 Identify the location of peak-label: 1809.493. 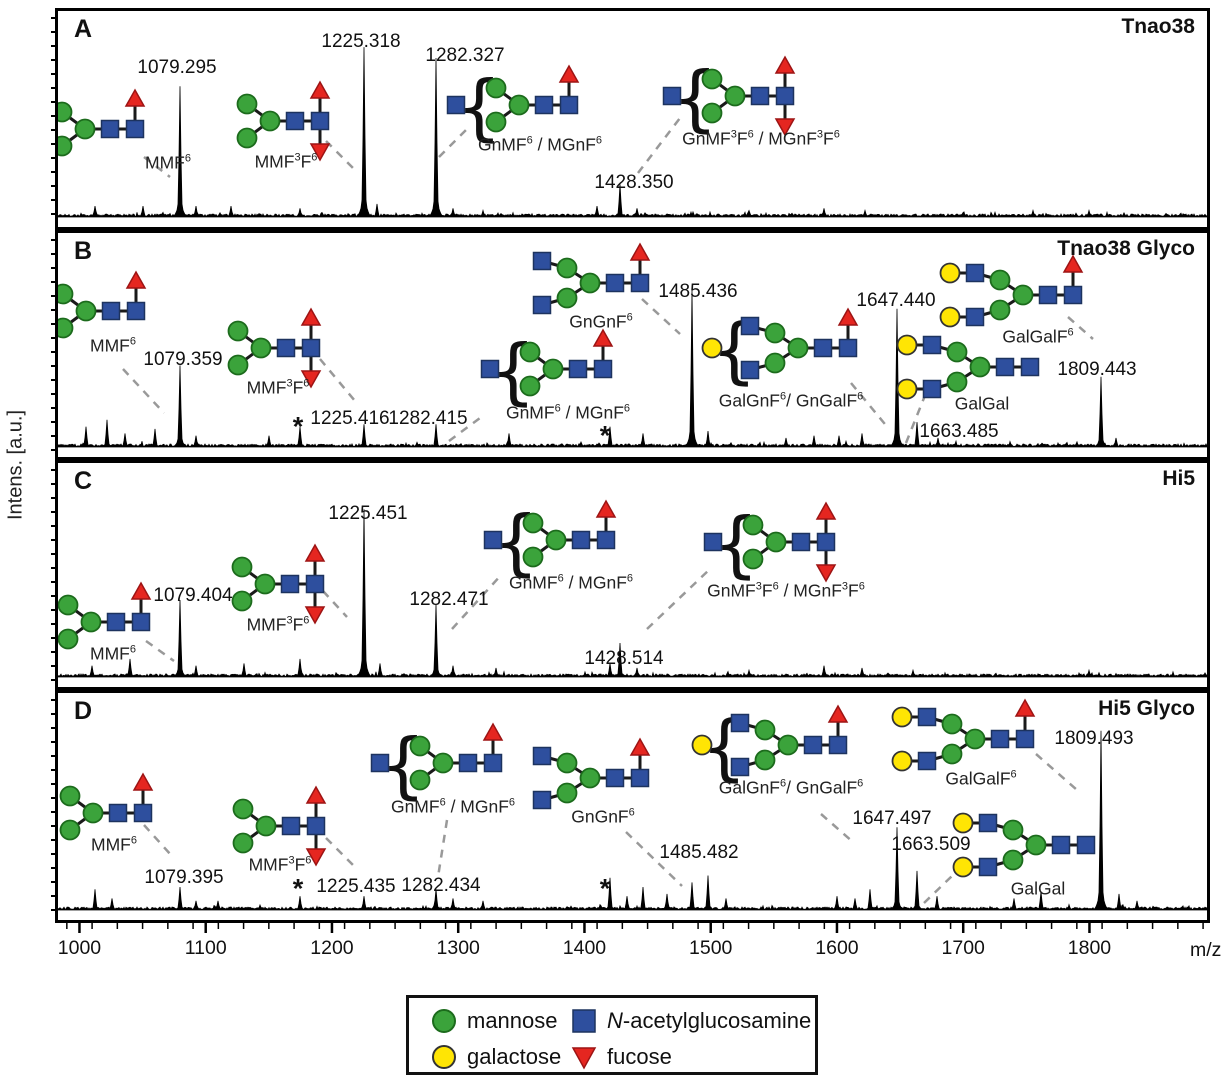
(1094, 738).